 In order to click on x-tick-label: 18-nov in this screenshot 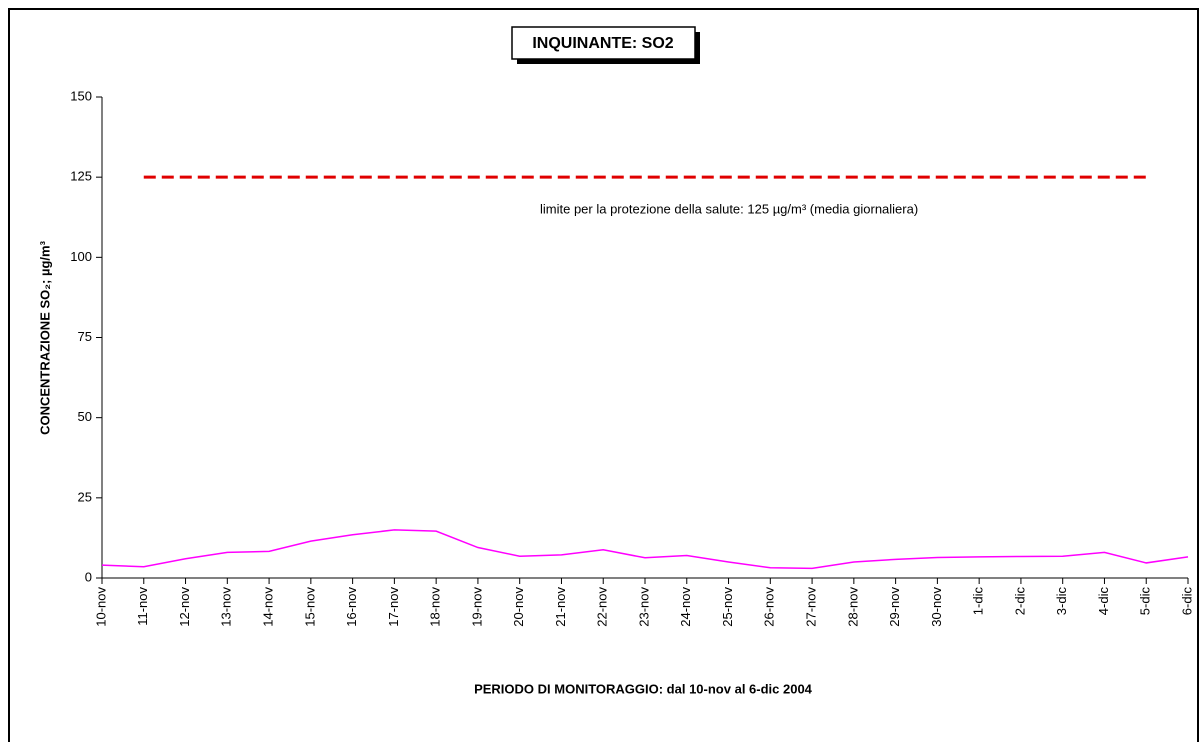, I will do `click(435, 607)`.